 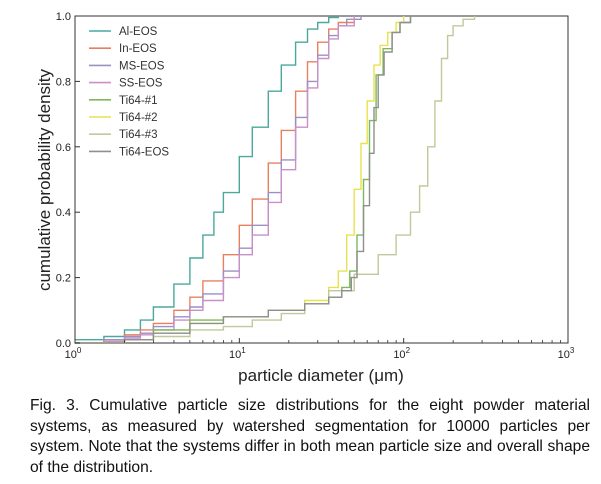 I want to click on y-tick-label-5: 1.0, so click(x=63, y=17).